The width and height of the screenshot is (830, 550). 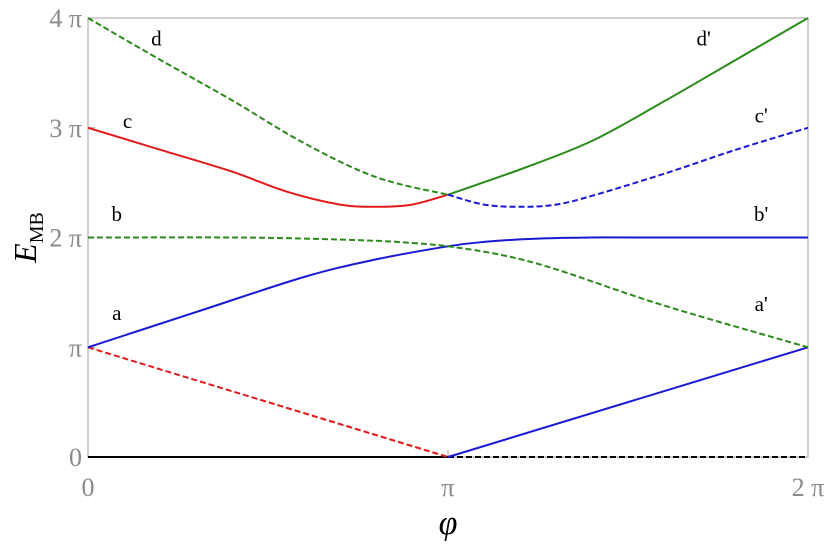 What do you see at coordinates (447, 487) in the screenshot?
I see `x-tick-label-1: π` at bounding box center [447, 487].